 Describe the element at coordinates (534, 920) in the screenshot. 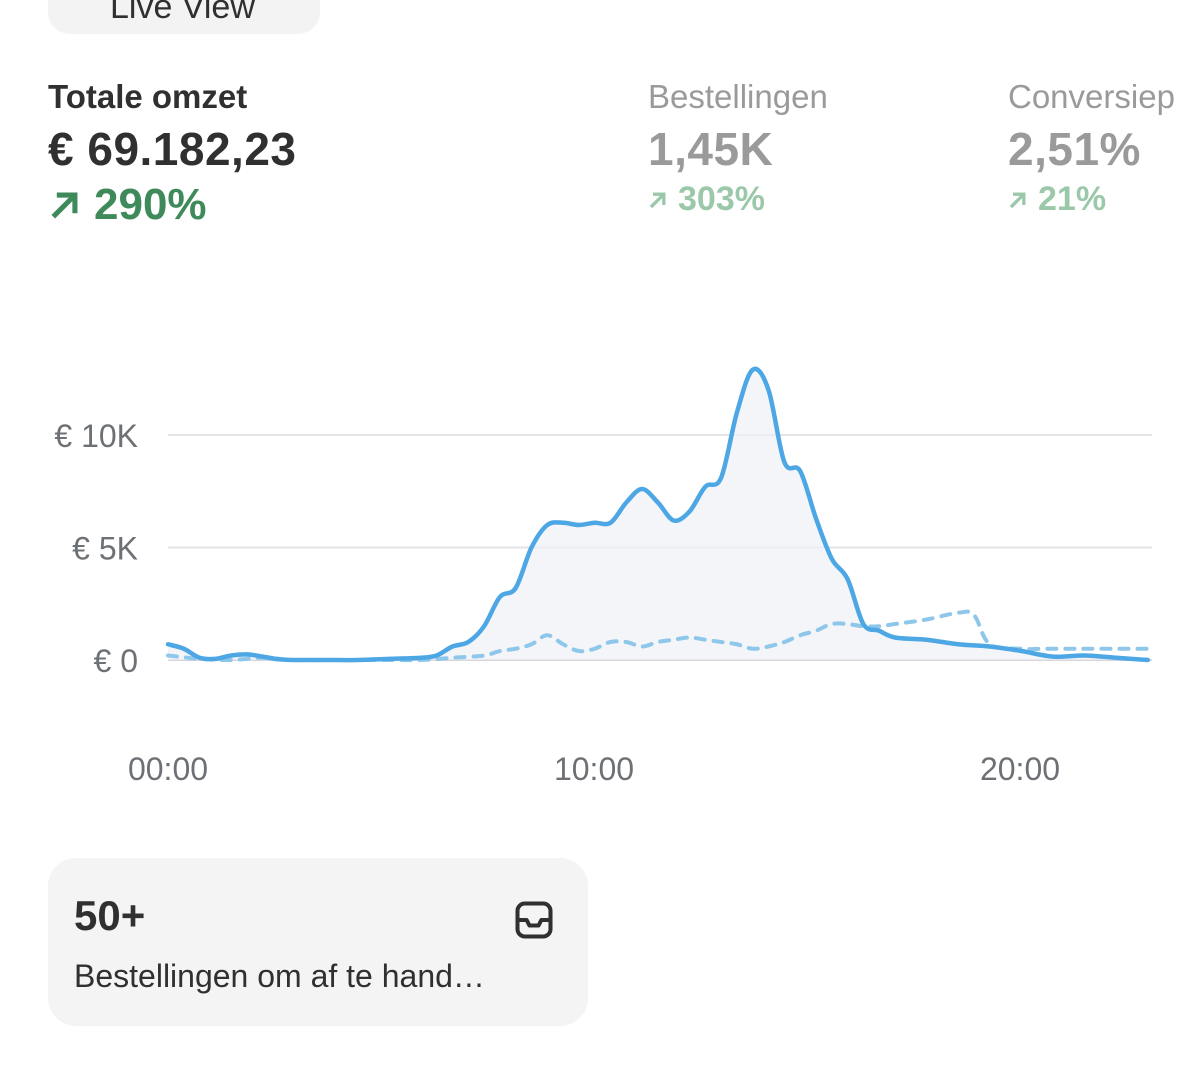

I see `inbox-icon` at that location.